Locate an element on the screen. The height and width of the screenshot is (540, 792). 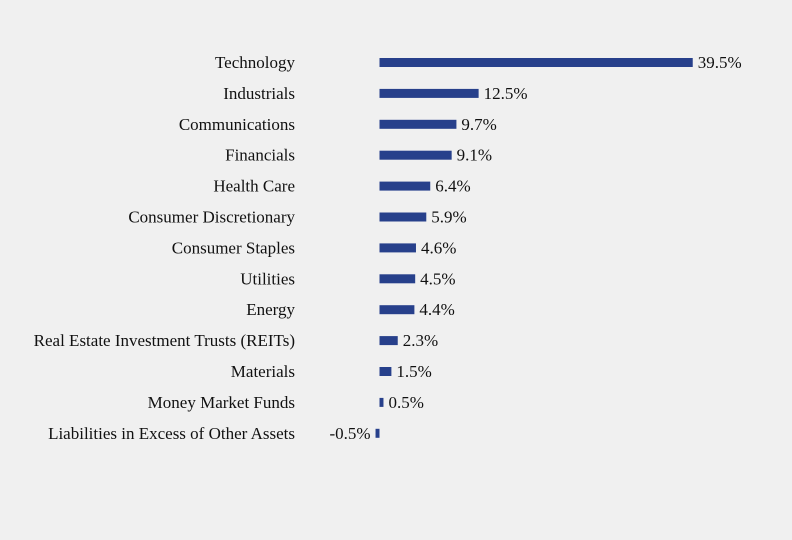
category-label-materials: Materials is located at coordinates (263, 371).